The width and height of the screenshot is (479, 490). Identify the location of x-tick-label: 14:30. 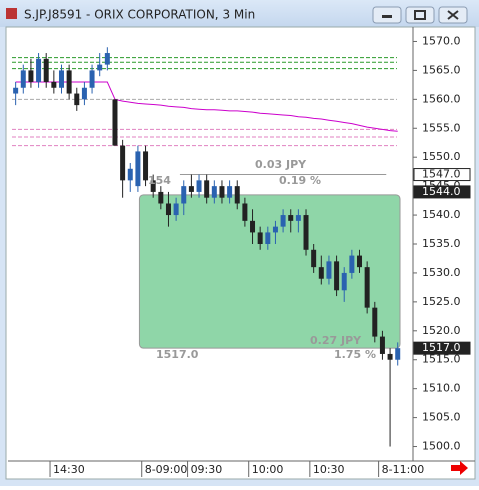
(69, 469).